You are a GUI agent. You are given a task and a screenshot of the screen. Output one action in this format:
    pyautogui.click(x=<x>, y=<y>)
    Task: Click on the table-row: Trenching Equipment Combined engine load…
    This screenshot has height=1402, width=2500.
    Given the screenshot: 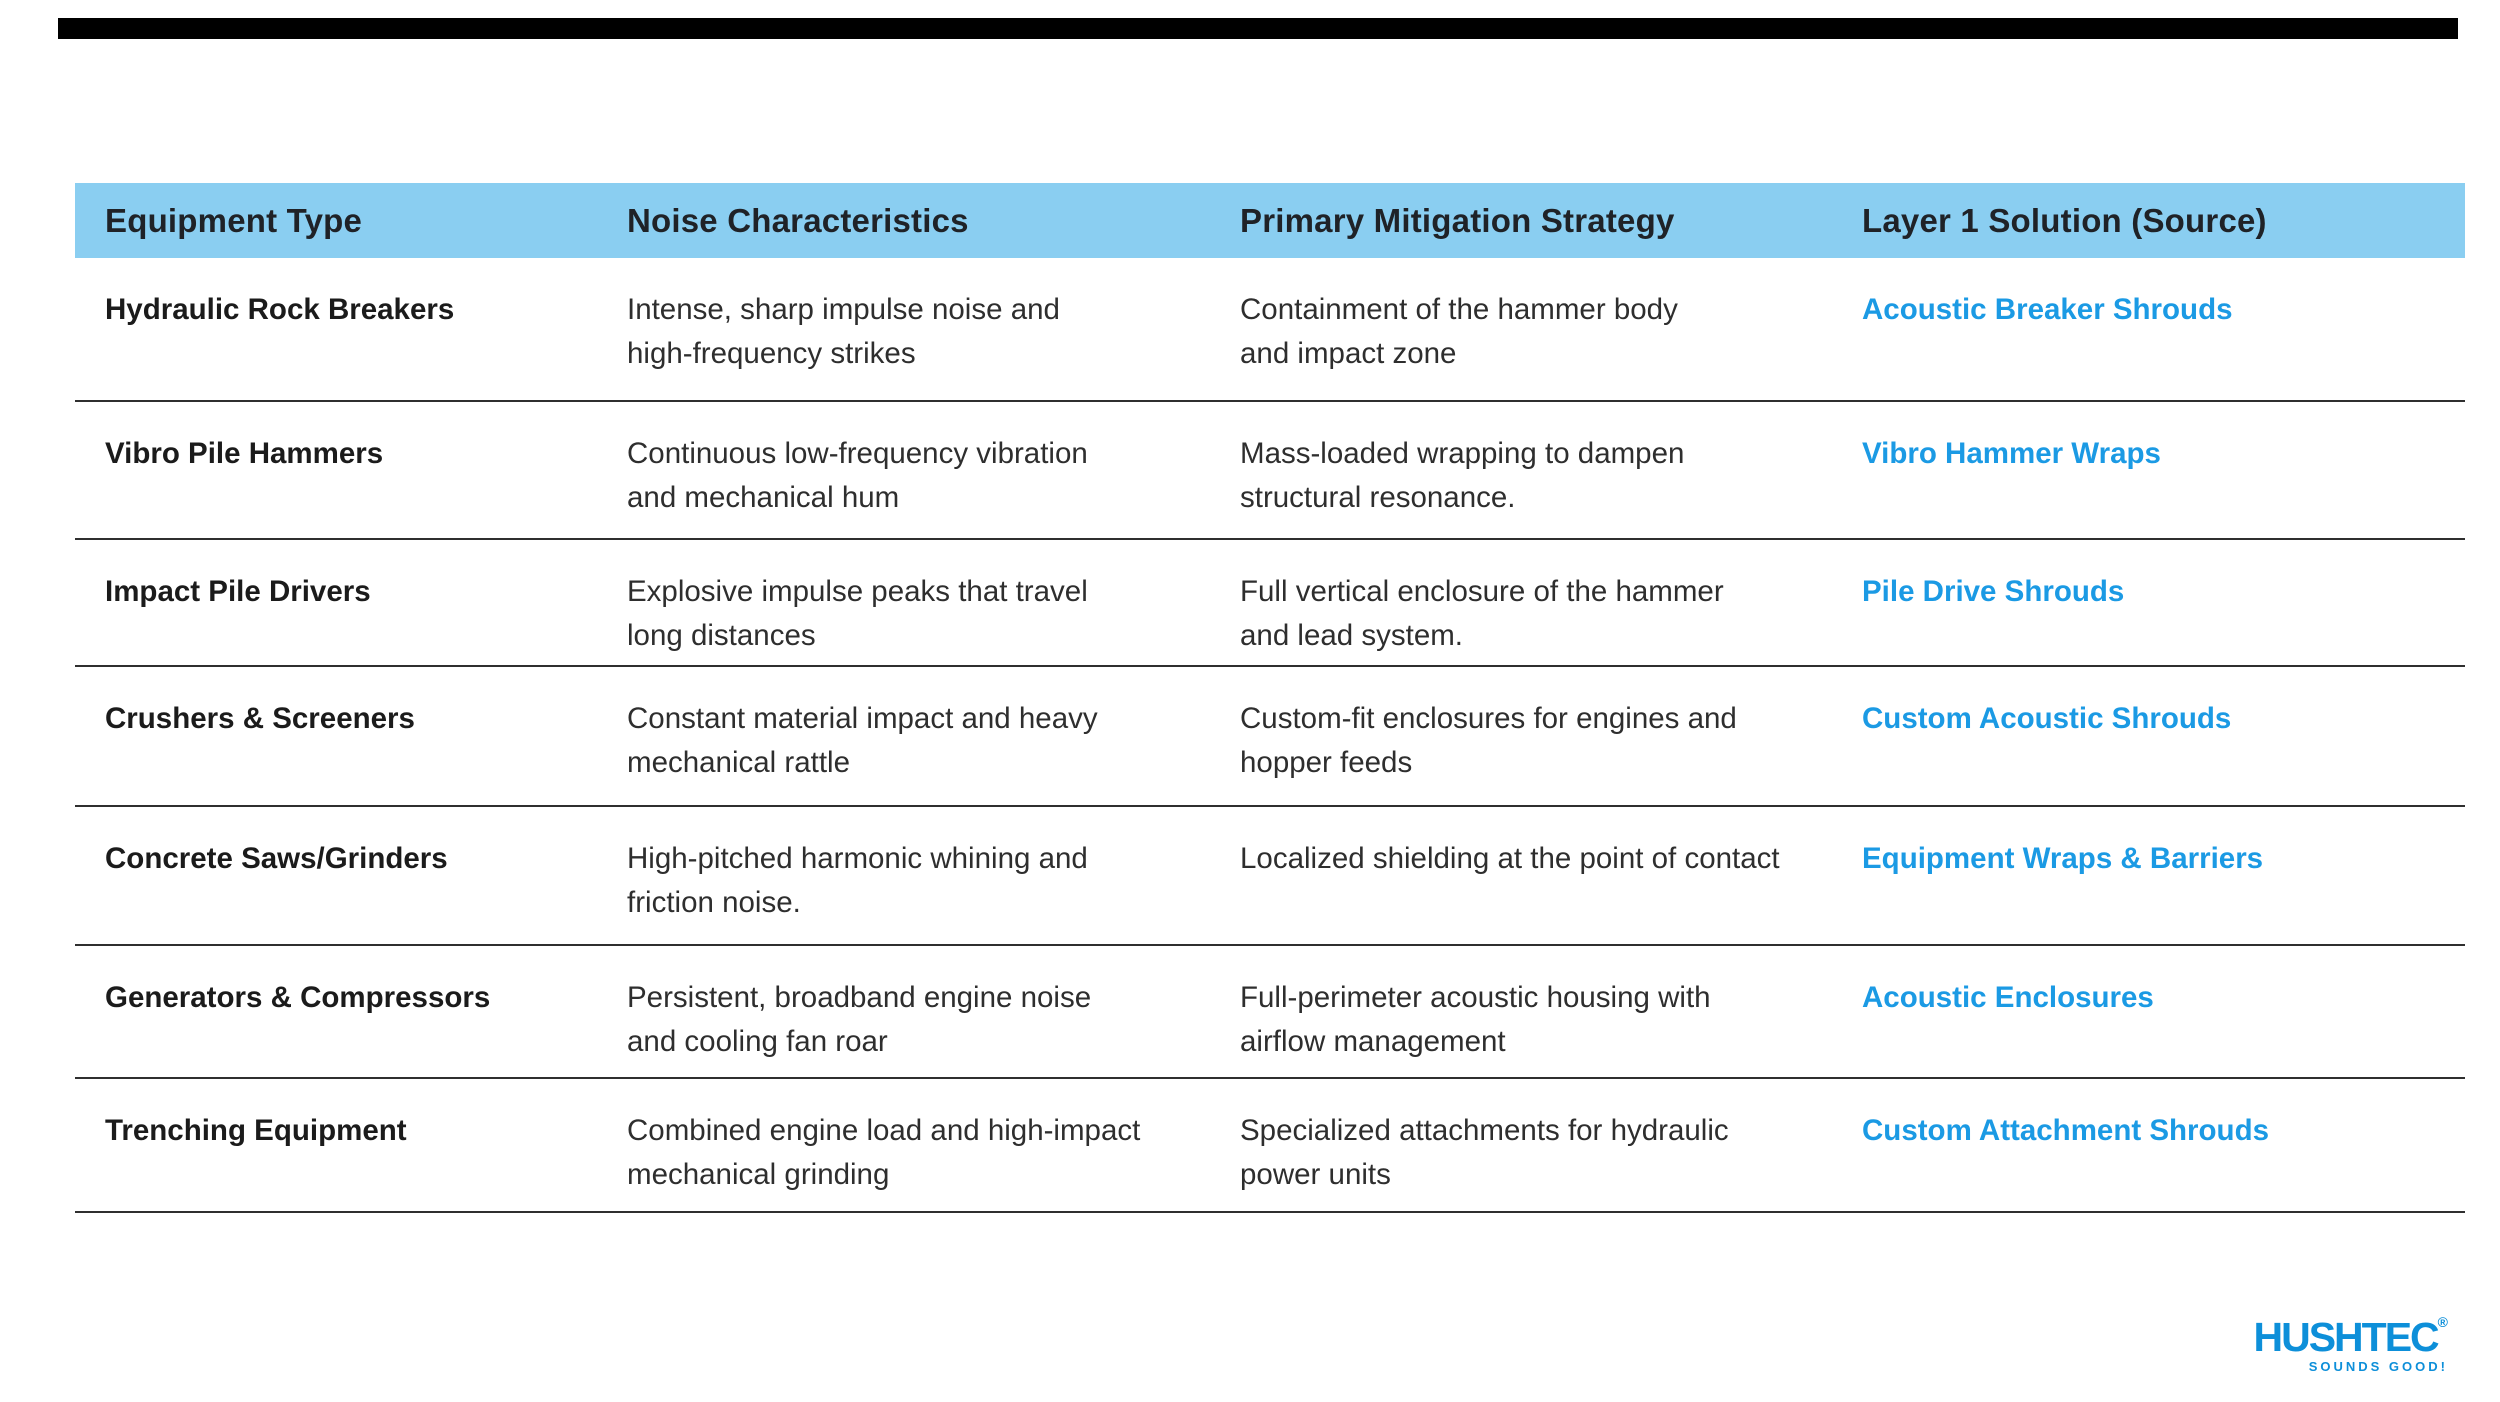 What is the action you would take?
    pyautogui.click(x=1270, y=1146)
    